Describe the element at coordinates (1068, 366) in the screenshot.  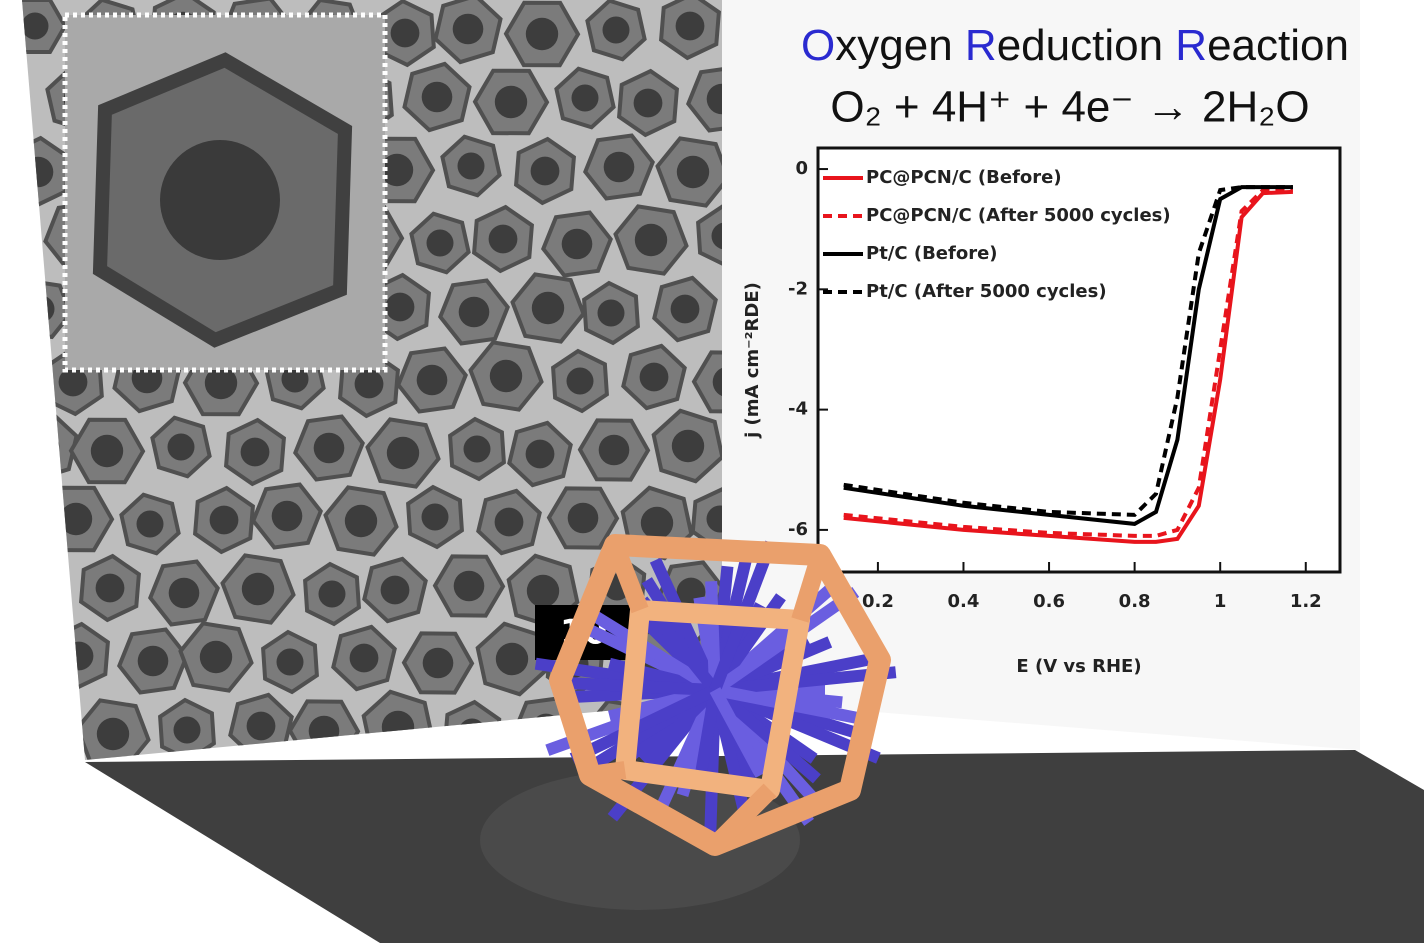
I see `series-line` at that location.